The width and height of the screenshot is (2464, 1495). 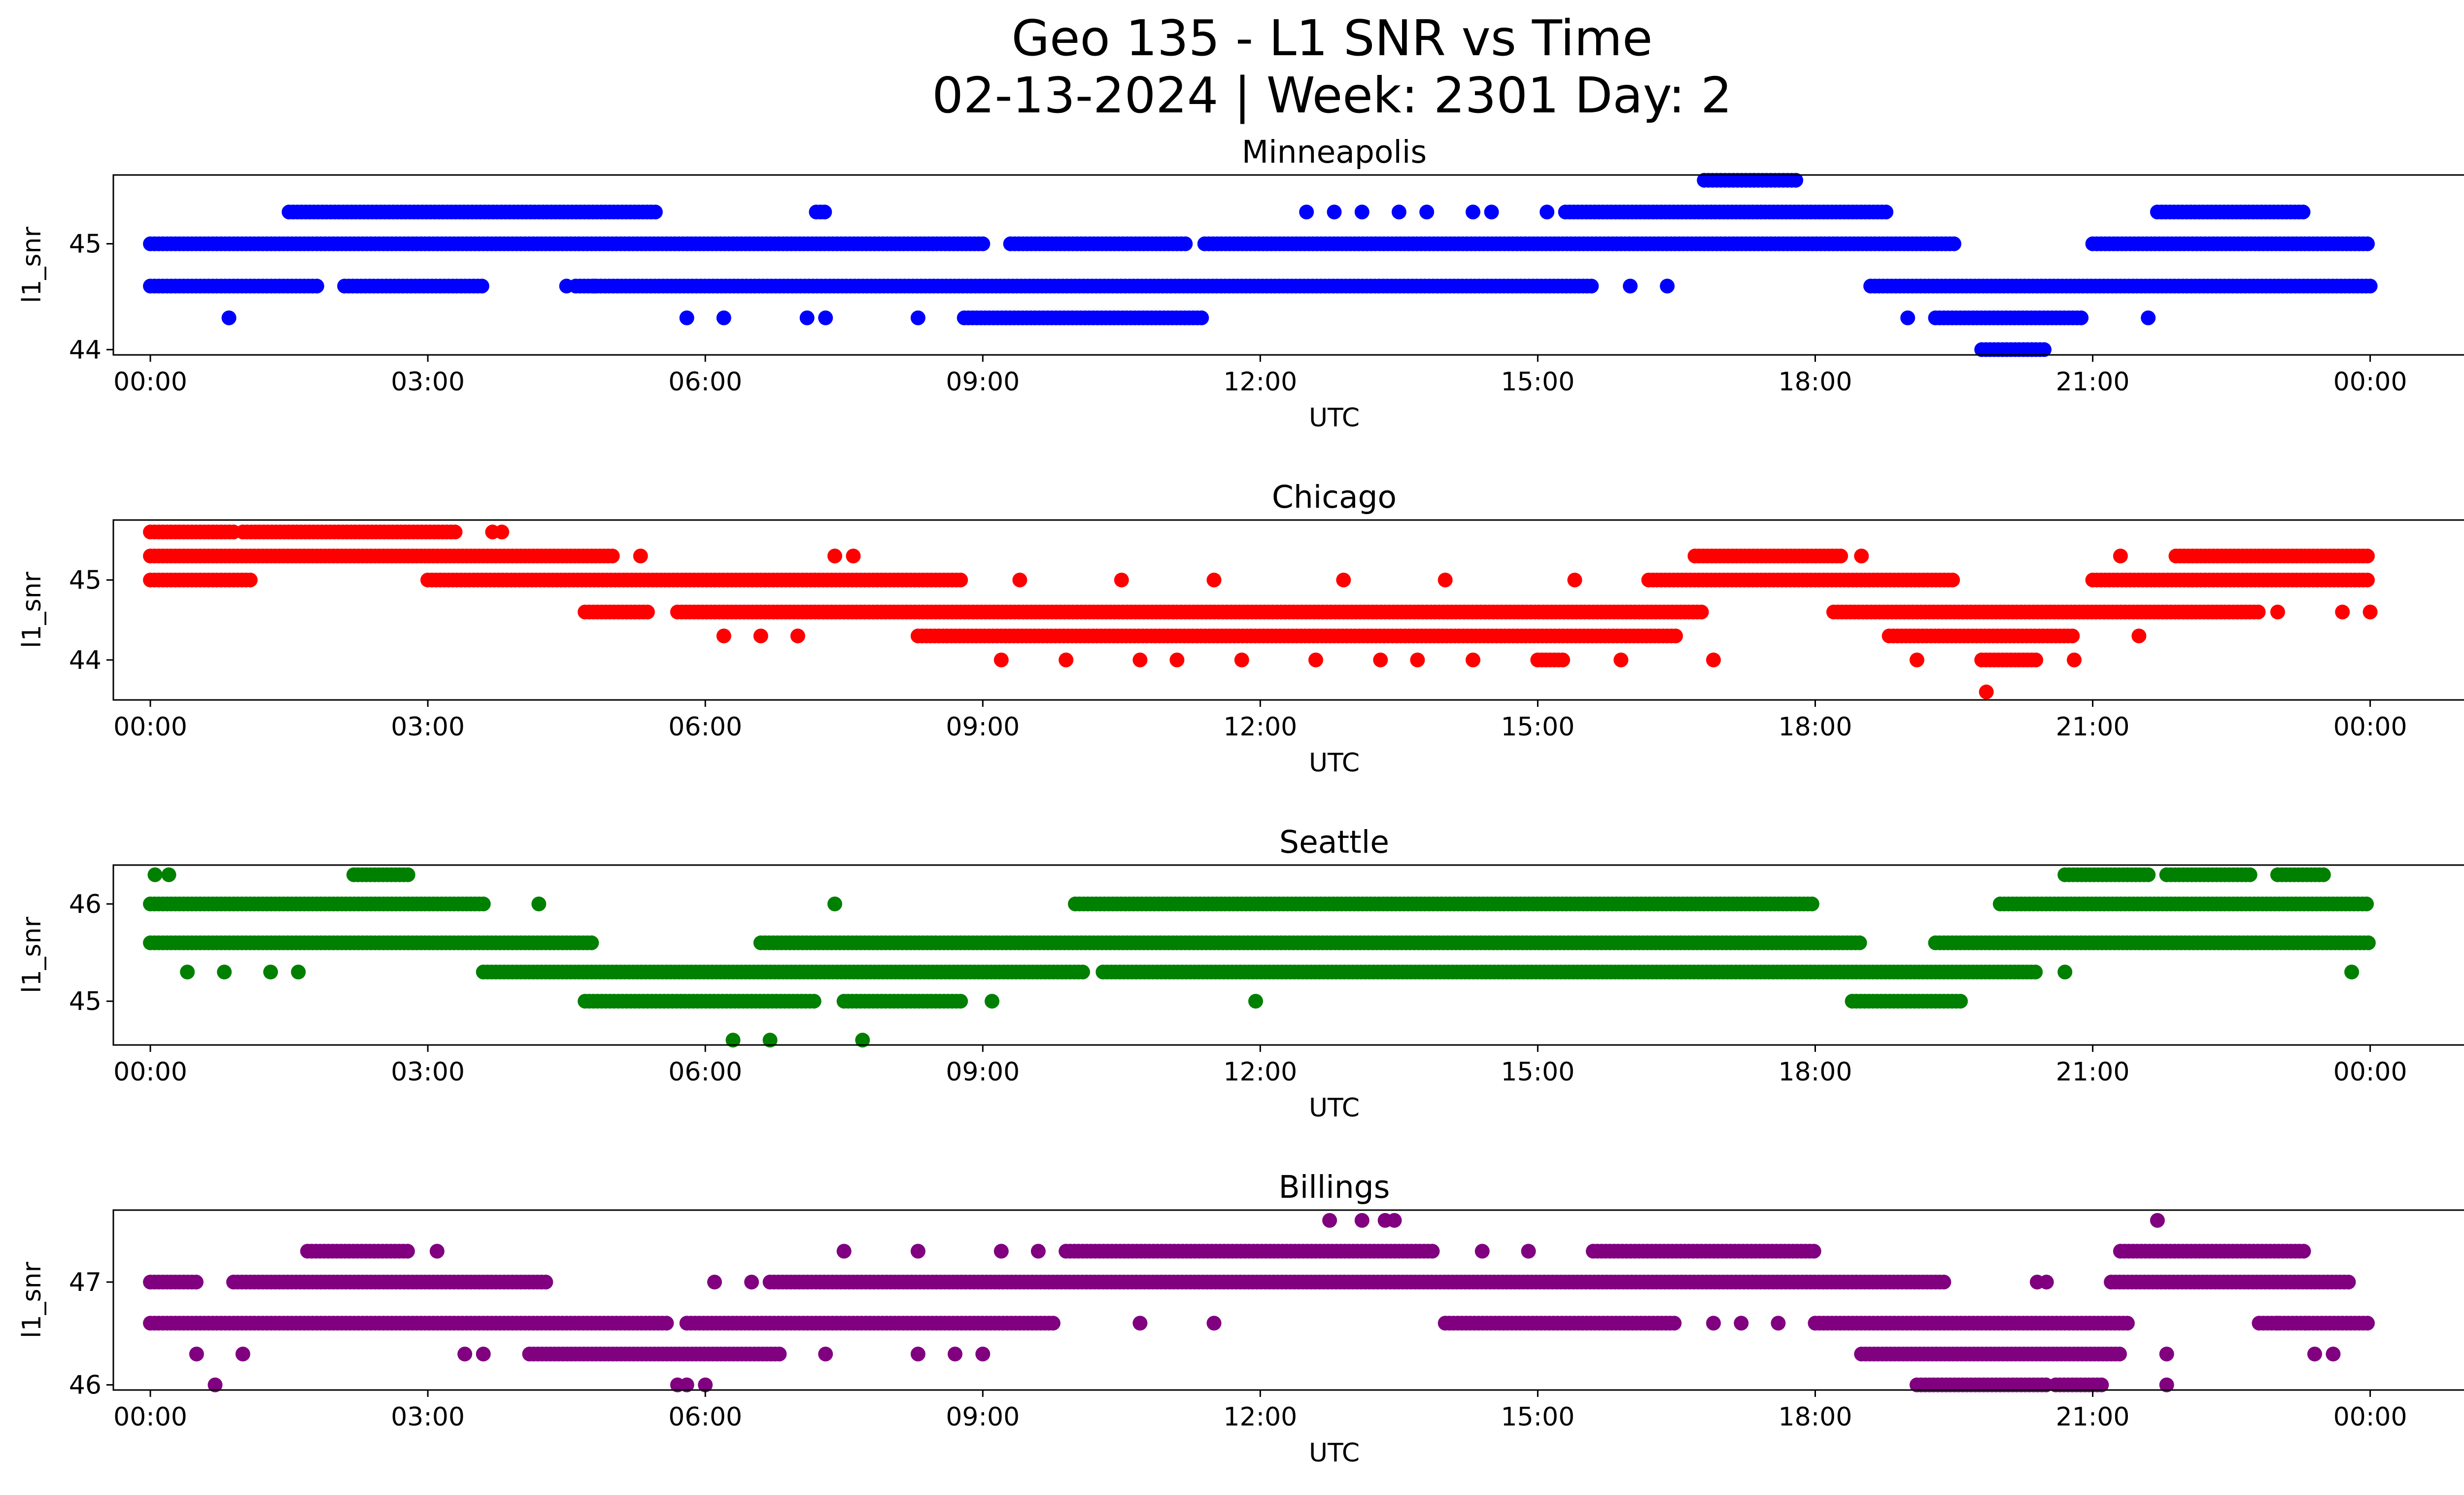 I want to click on subplot-title: Seattle, so click(x=1334, y=842).